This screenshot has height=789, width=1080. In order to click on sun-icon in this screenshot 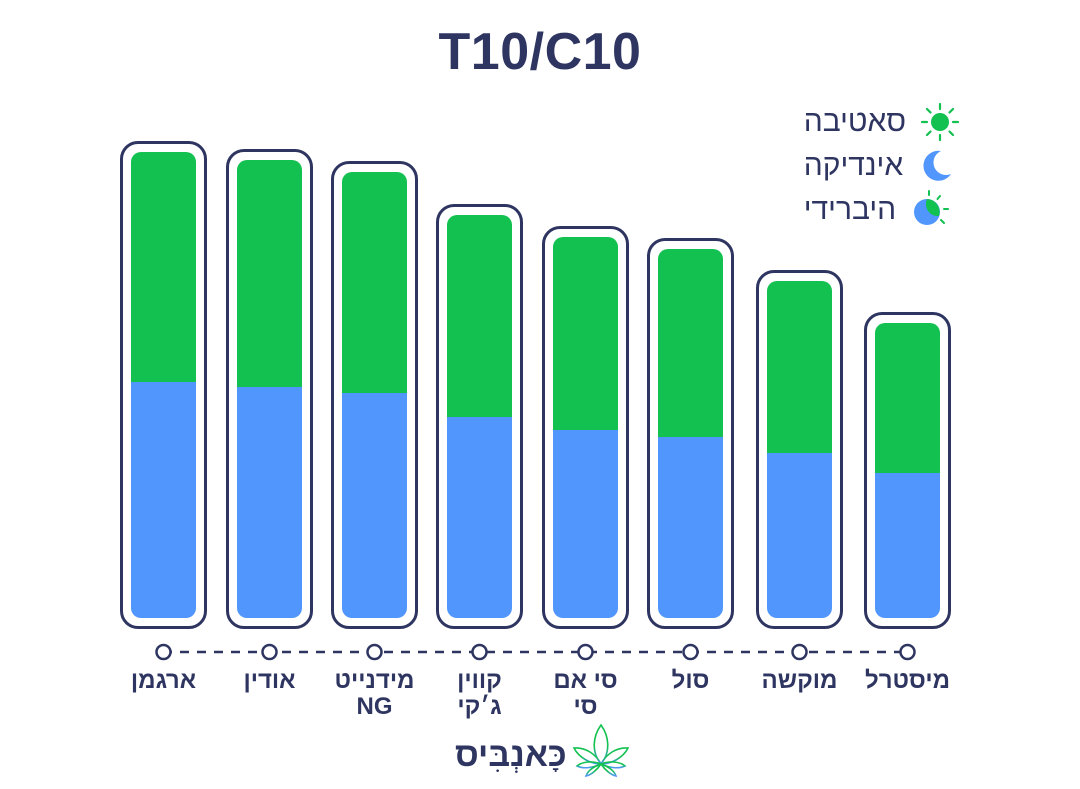, I will do `click(940, 122)`.